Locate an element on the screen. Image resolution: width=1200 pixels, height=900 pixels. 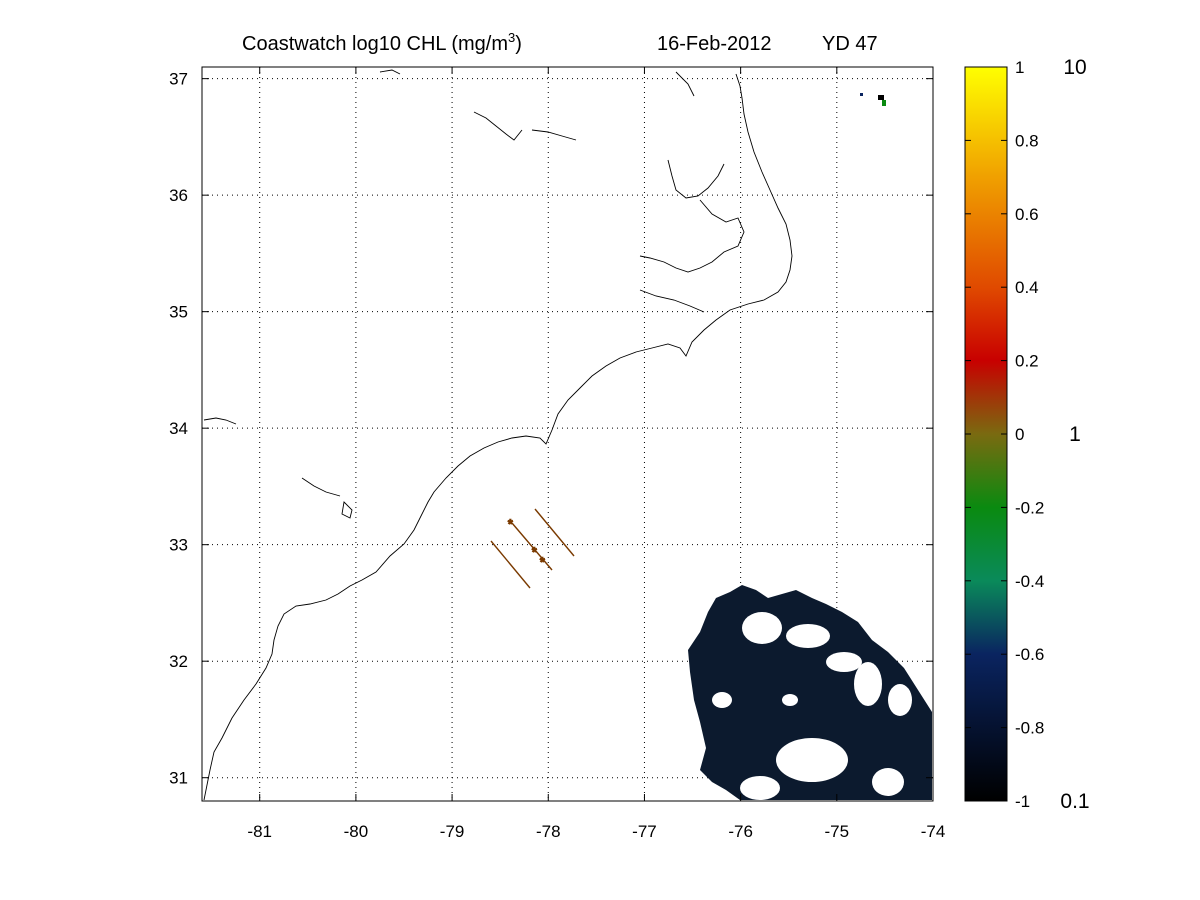
figure-title: Coastwatch log10 CHL (mg/m3) is located at coordinates (382, 42).